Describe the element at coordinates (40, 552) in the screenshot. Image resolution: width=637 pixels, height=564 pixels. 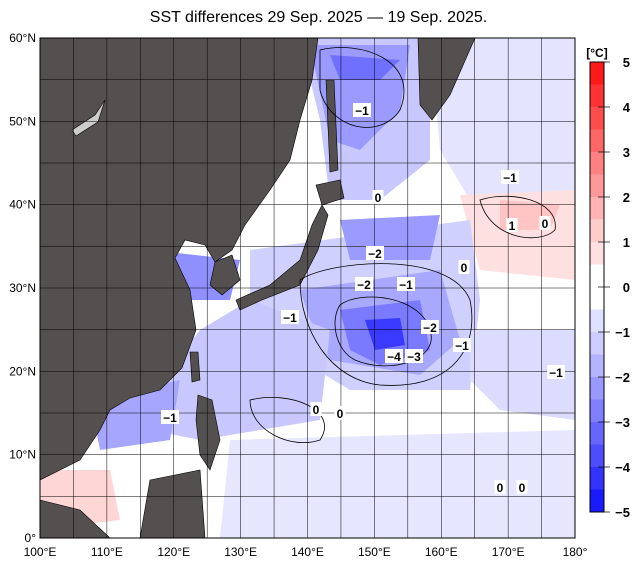
I see `lon-tick-label: 100°E` at that location.